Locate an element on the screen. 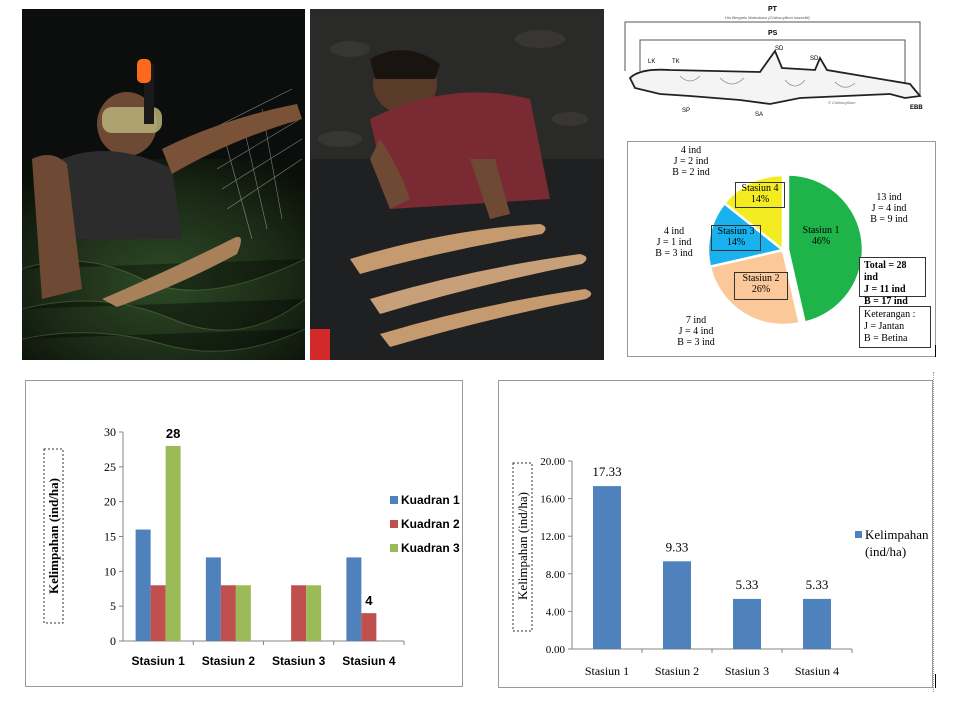  legend-label: Kuadran 3 is located at coordinates (430, 548).